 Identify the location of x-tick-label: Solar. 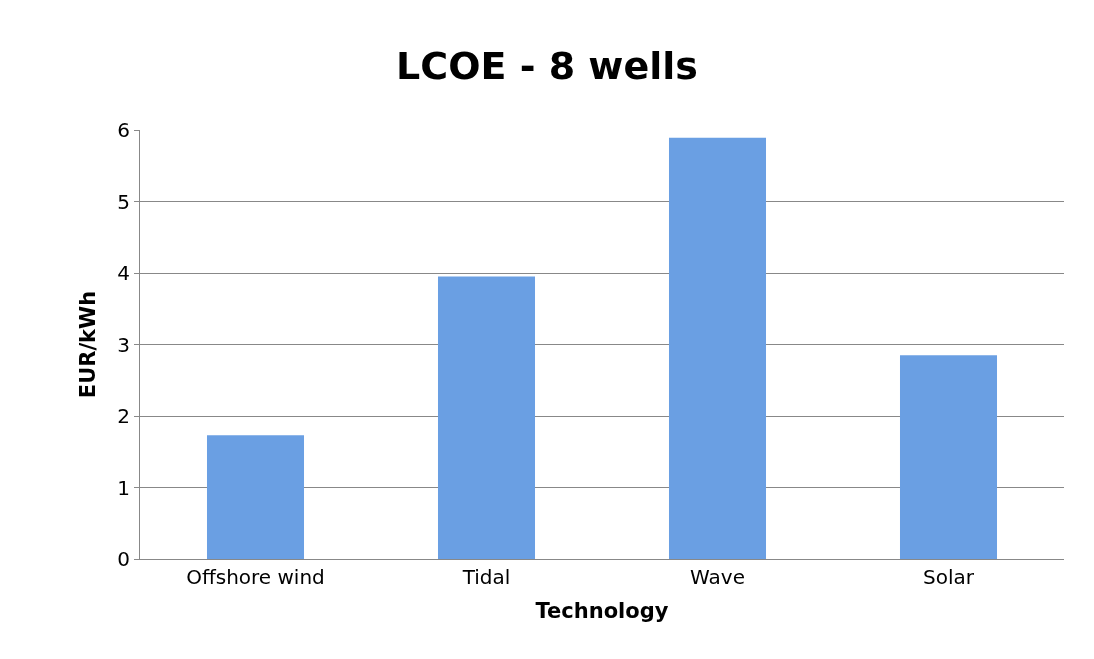
(949, 577).